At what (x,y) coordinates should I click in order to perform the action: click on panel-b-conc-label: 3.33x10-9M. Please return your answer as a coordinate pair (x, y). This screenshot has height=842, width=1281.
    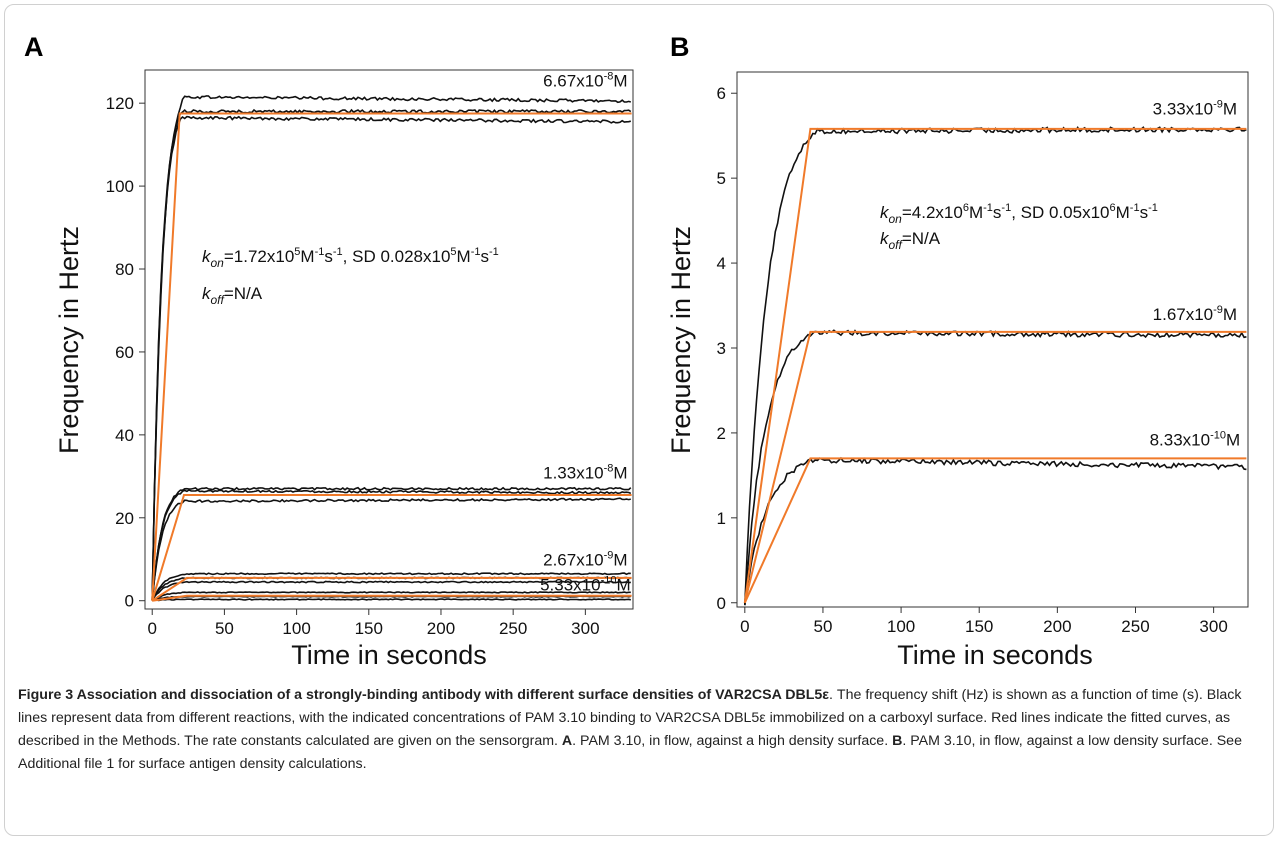
    Looking at the image, I should click on (1195, 108).